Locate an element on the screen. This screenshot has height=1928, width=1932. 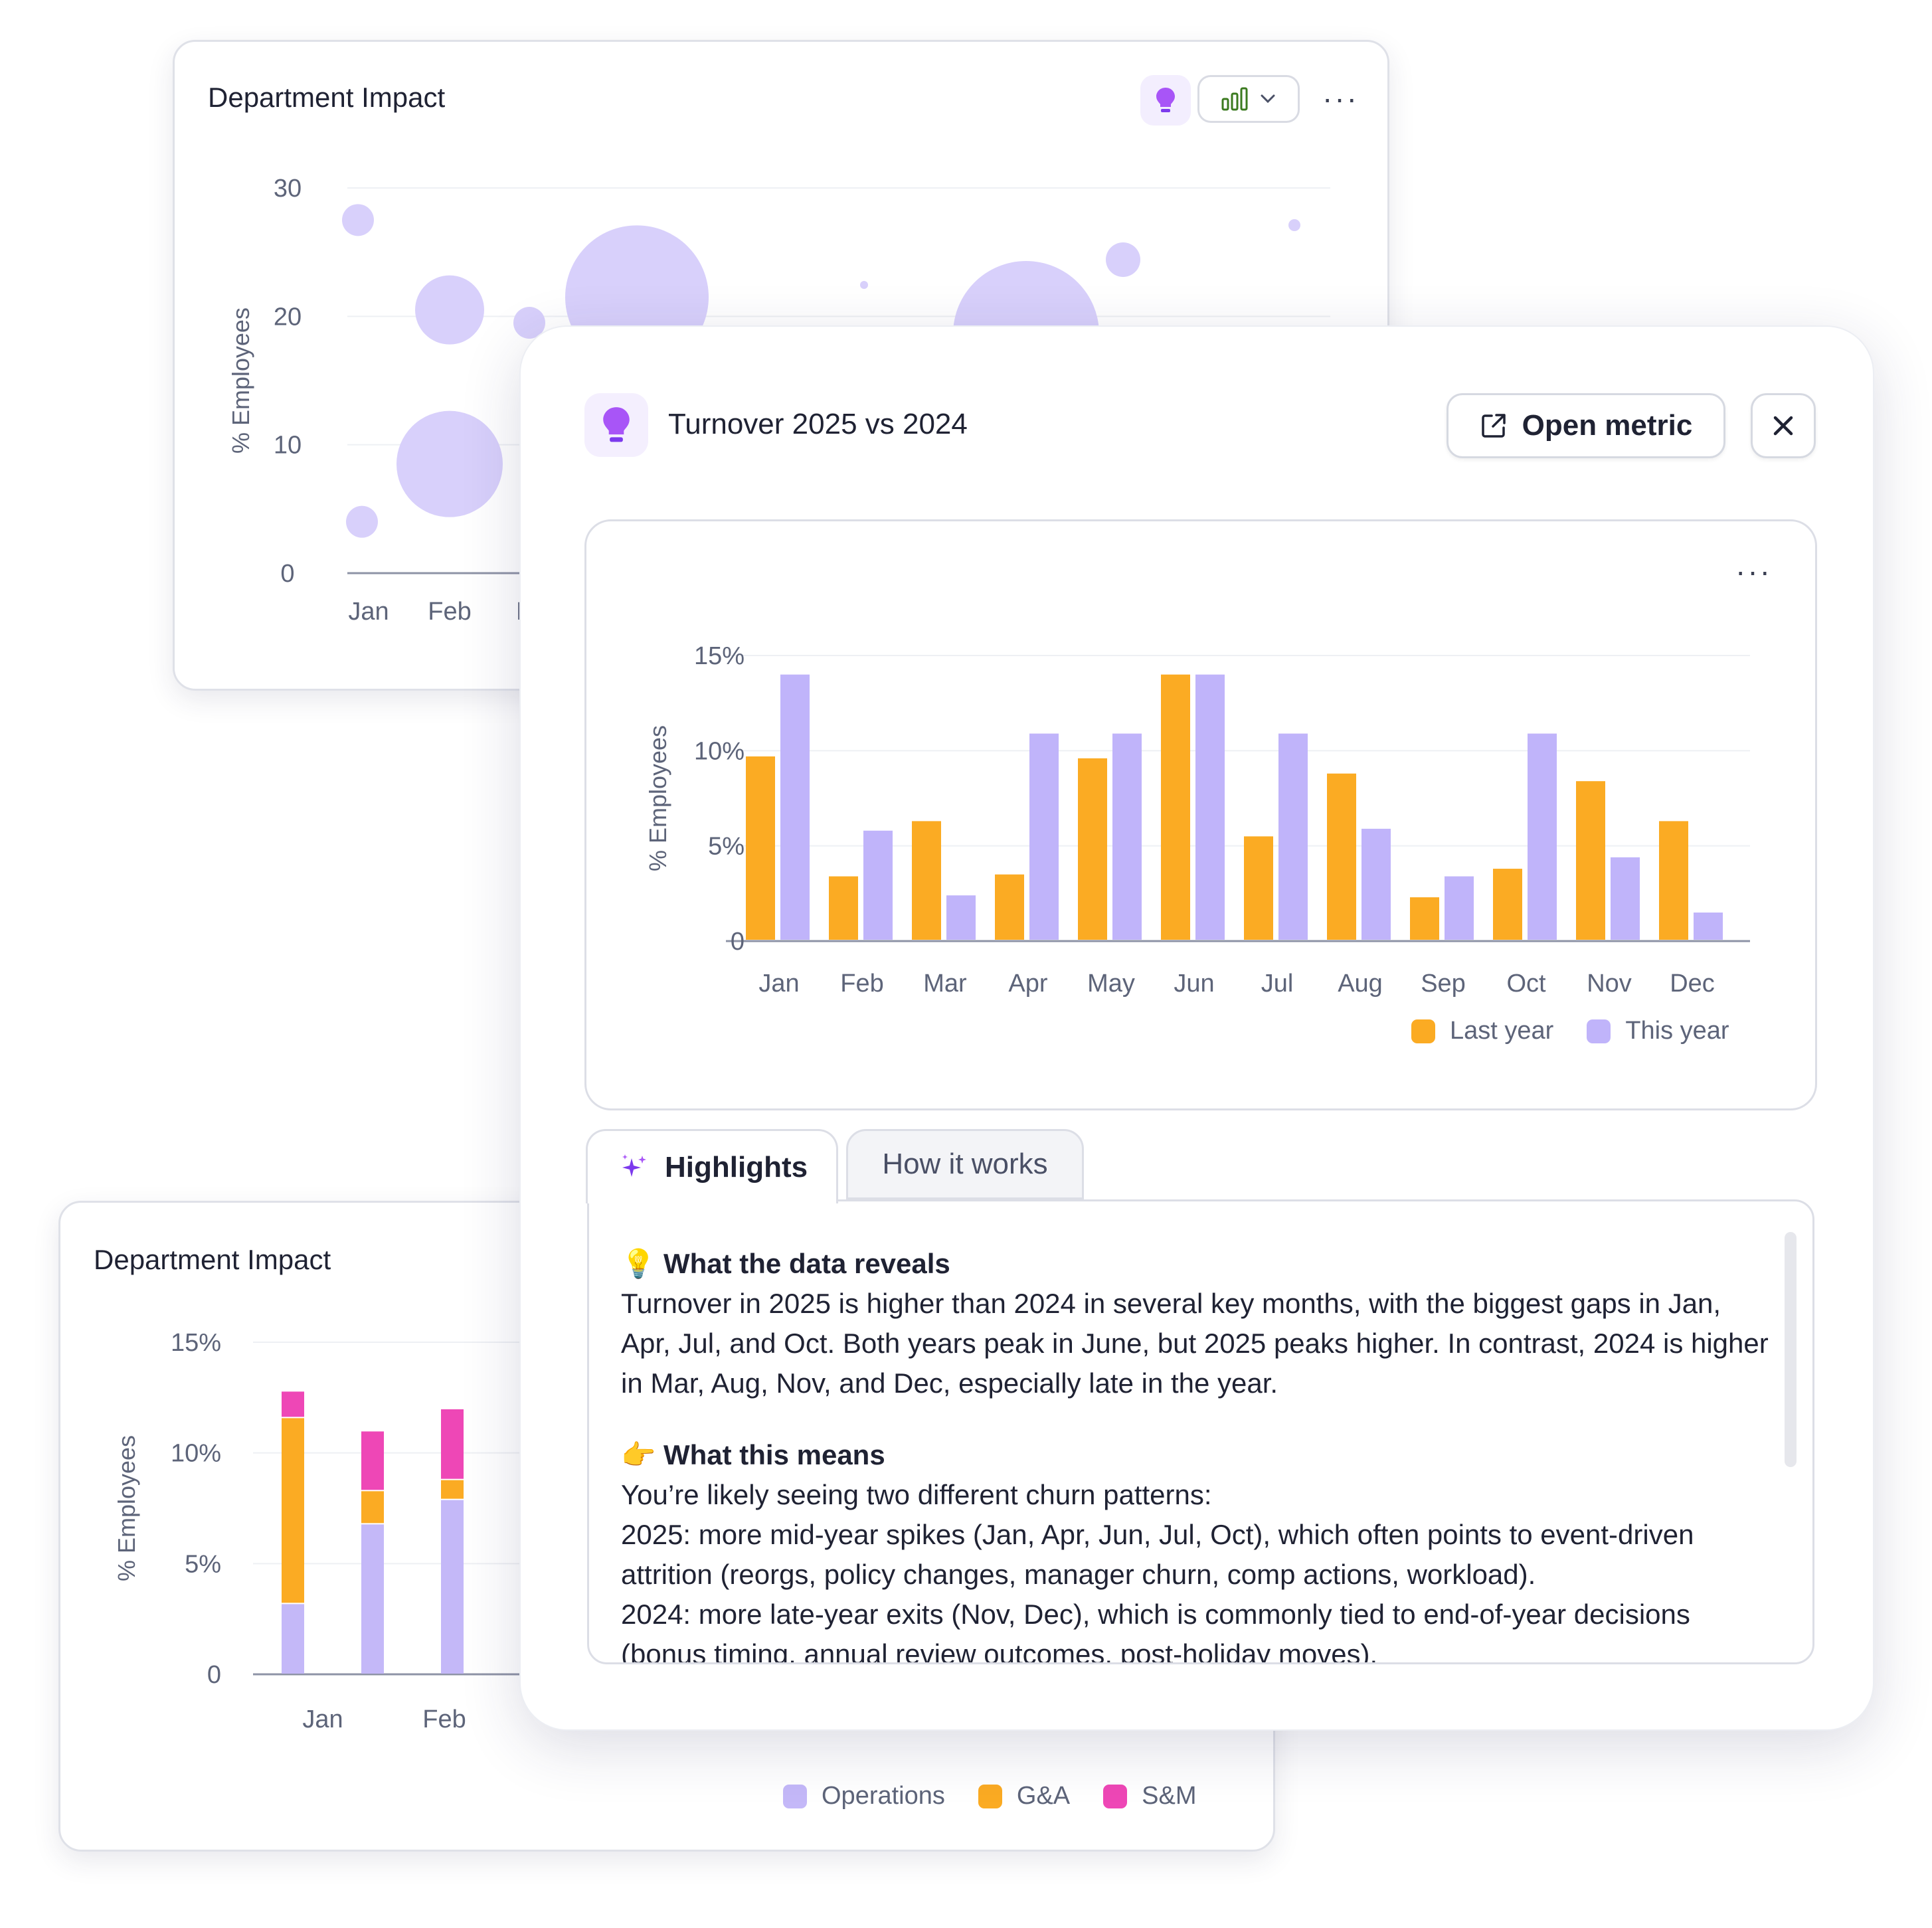
x-tick-label: Mar is located at coordinates (945, 984).